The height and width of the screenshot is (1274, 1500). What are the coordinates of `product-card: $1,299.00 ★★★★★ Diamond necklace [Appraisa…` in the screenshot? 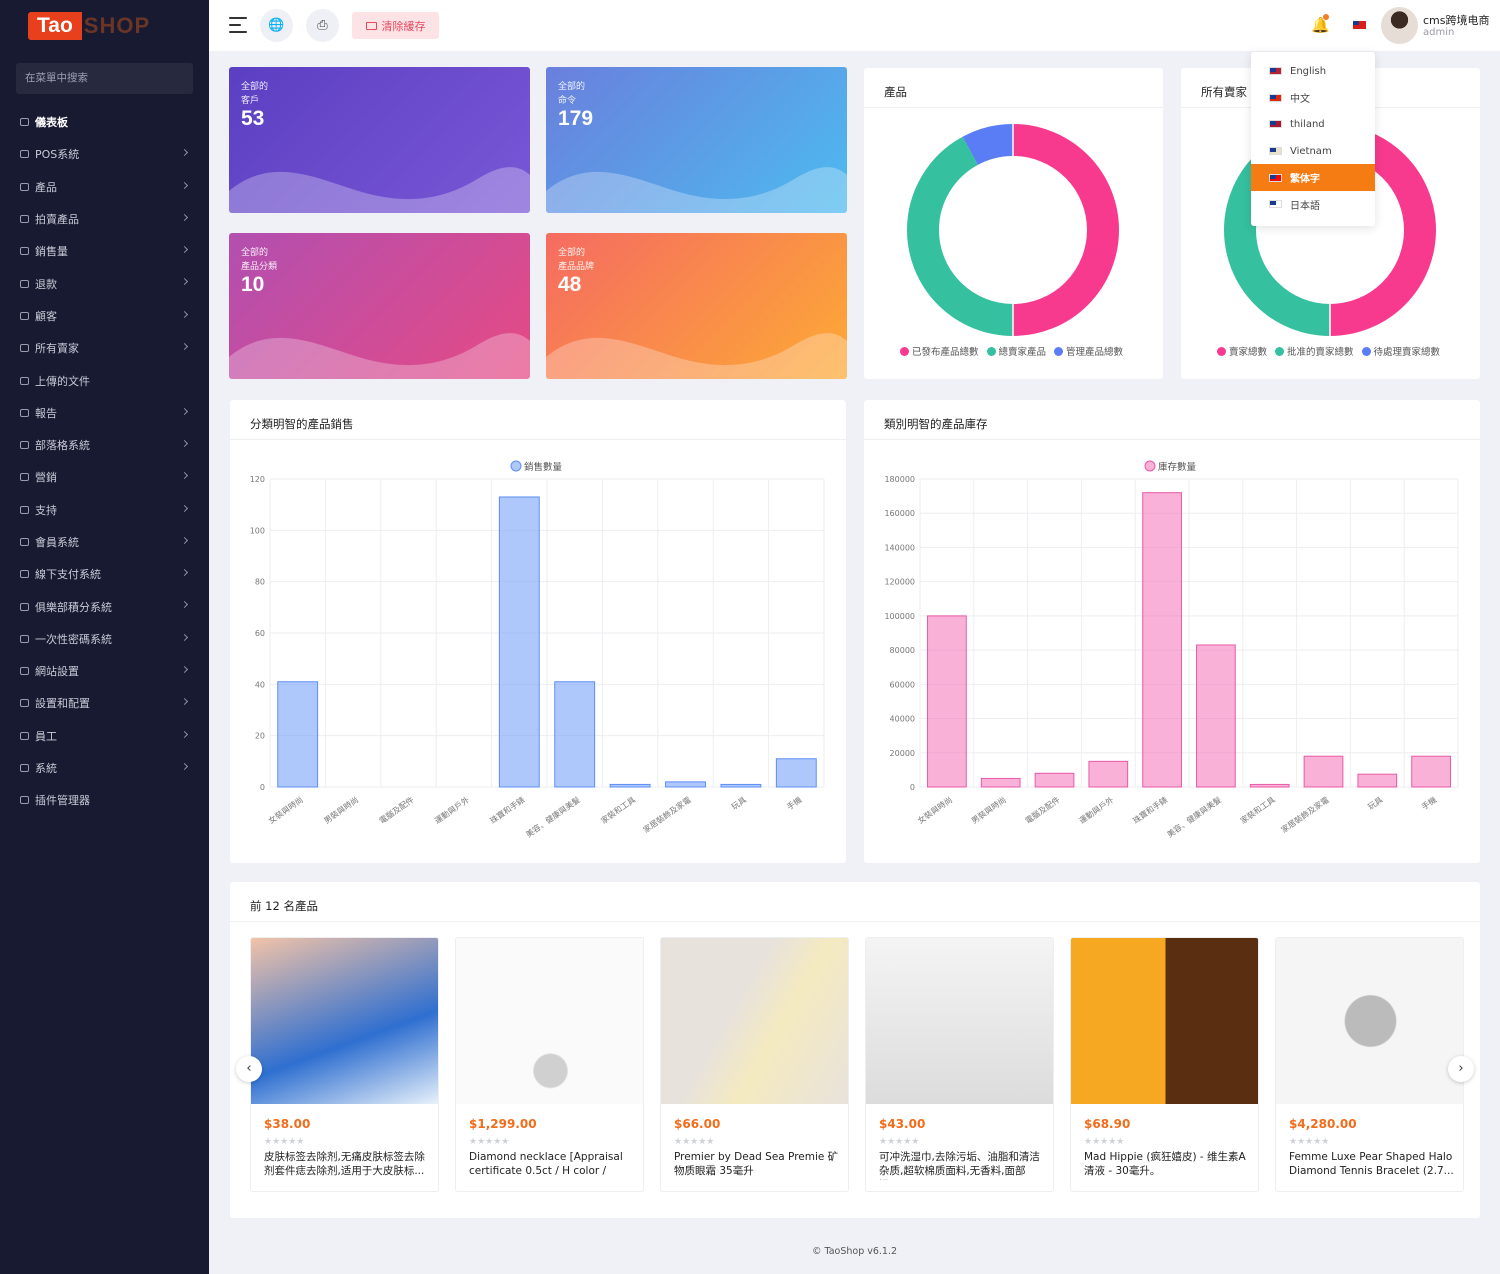 It's located at (549, 1064).